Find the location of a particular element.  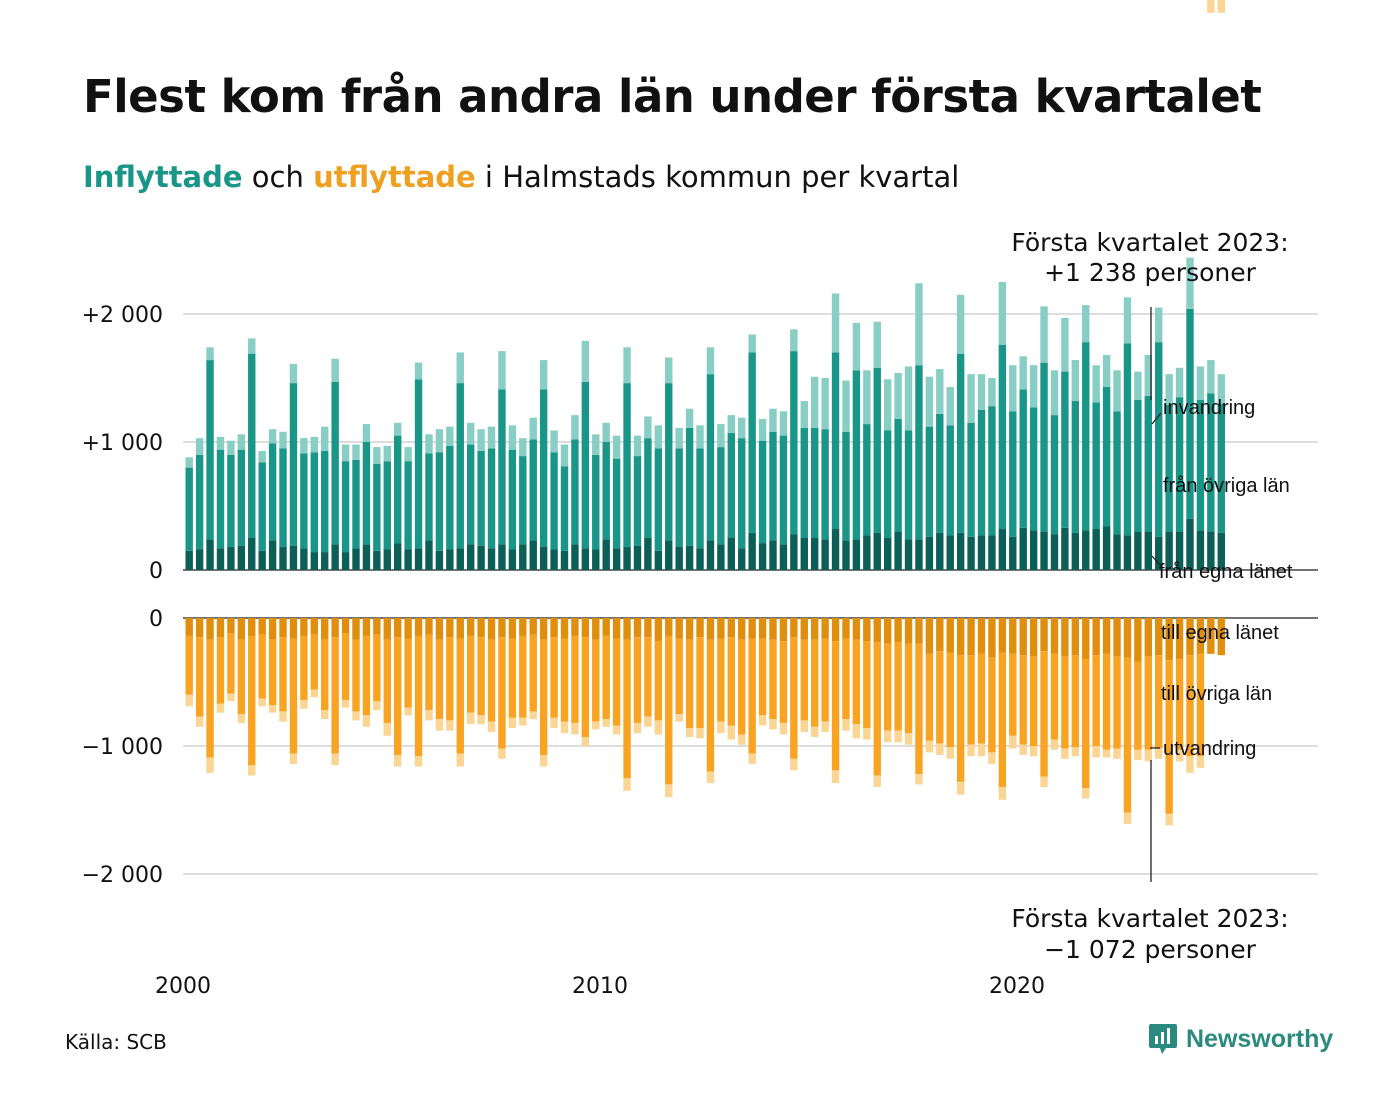

annotation-bottom-line1: Första kvartalet 2023: is located at coordinates (1149, 918).